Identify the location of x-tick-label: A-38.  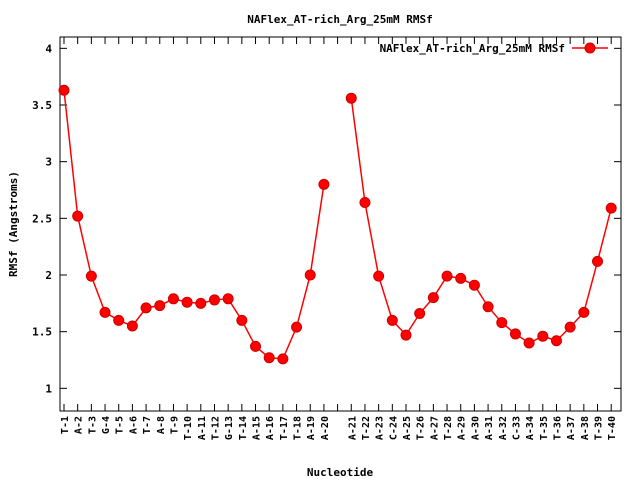
(585, 428).